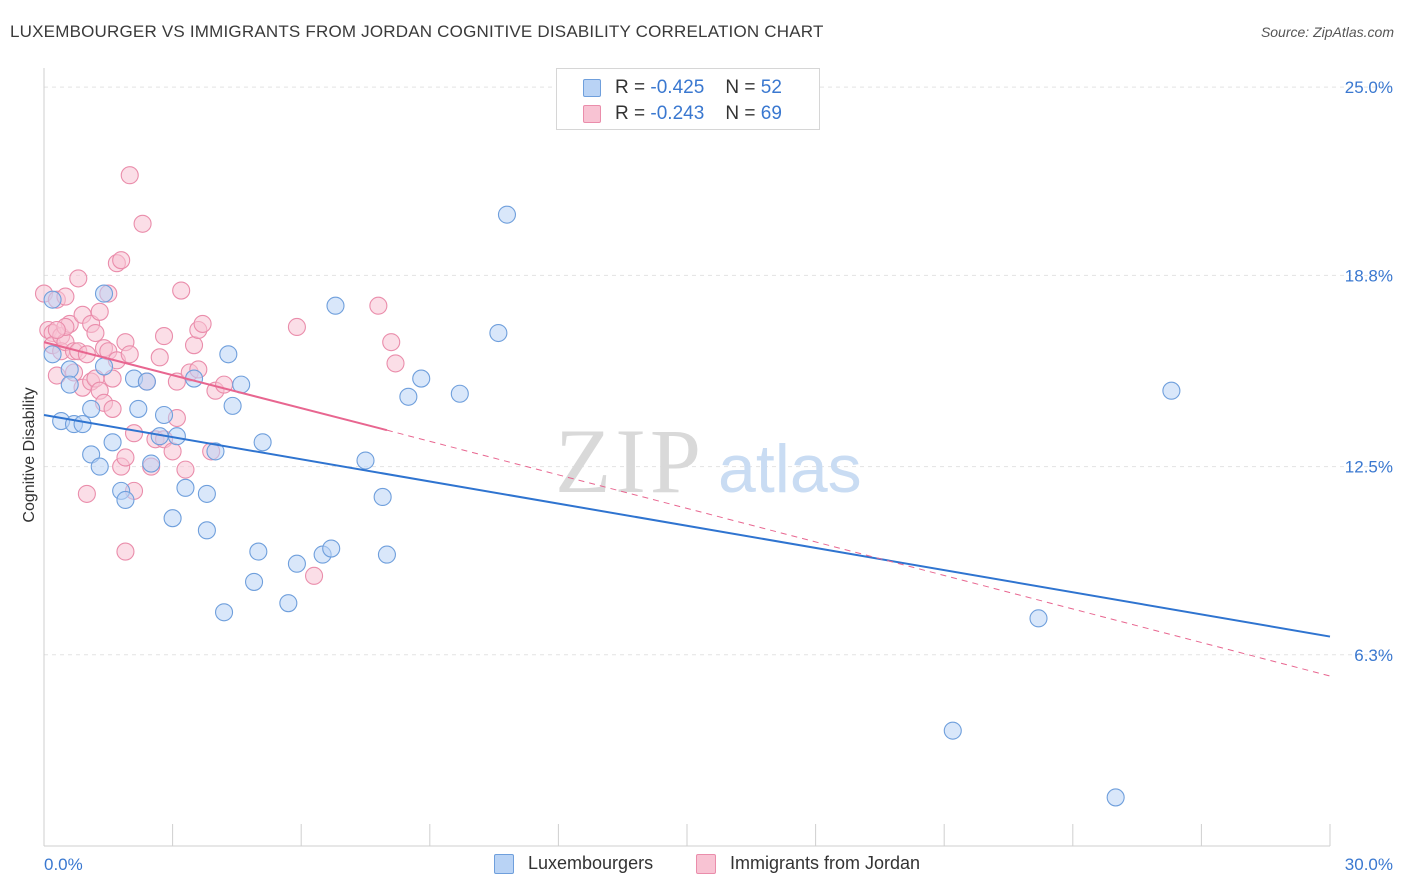 Image resolution: width=1406 pixels, height=892 pixels. What do you see at coordinates (1369, 864) in the screenshot?
I see `x-tick-label: 30.0%` at bounding box center [1369, 864].